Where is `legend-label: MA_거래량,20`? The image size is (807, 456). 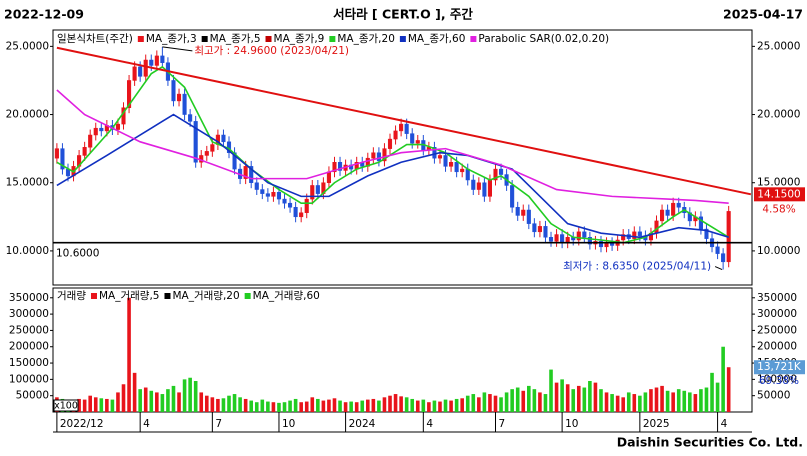 legend-label: MA_거래량,20 is located at coordinates (205, 296).